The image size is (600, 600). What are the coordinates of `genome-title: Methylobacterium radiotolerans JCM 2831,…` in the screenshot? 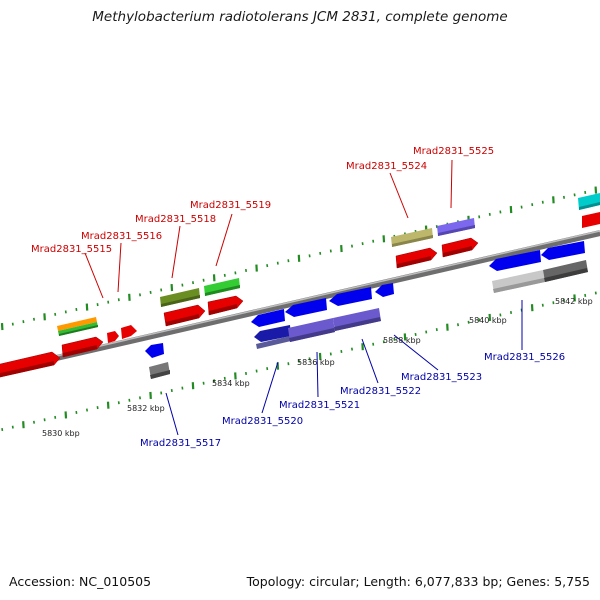 It's located at (300, 17).